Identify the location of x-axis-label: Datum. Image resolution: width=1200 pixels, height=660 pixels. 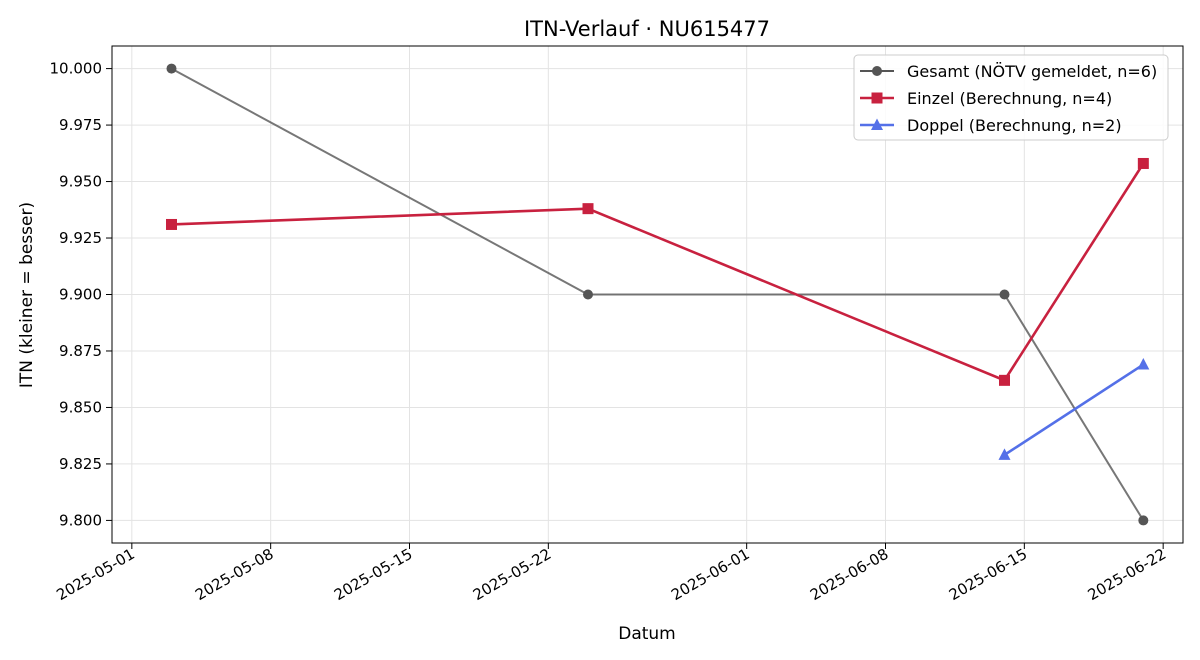
(647, 634).